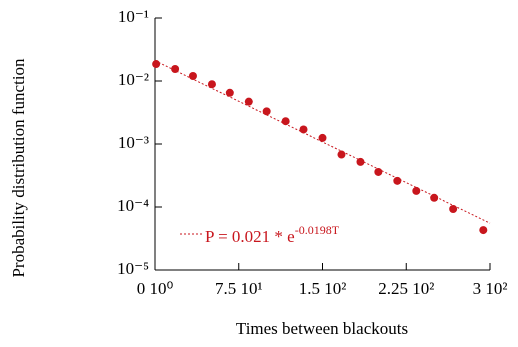 The image size is (518, 347). I want to click on y-tick-label: 10⁻⁵, so click(133, 268).